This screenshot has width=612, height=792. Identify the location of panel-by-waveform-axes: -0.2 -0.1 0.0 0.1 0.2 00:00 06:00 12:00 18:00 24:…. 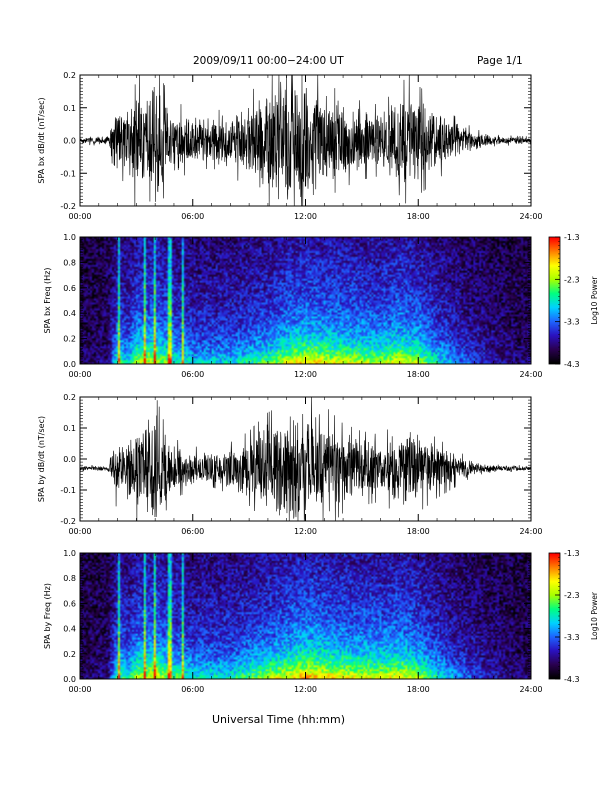
(290, 464).